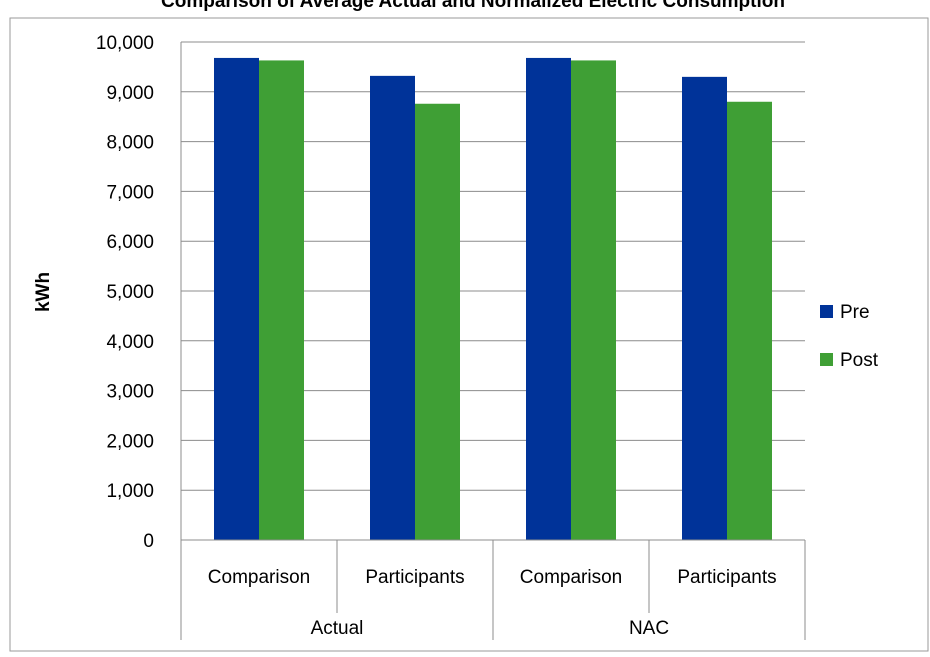 The height and width of the screenshot is (657, 930). I want to click on y-tick-label: 5,000, so click(130, 292).